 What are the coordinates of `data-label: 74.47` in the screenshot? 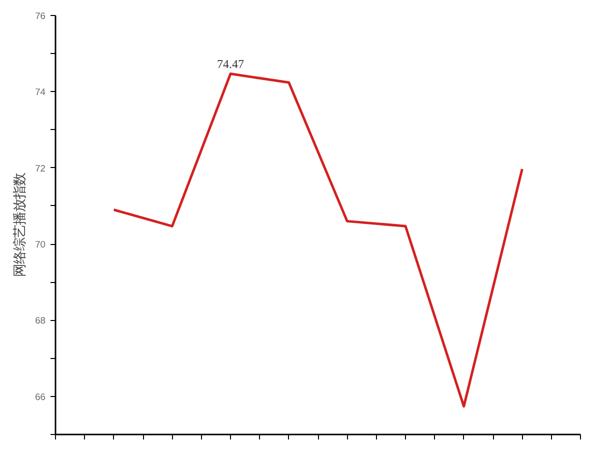 It's located at (230, 63).